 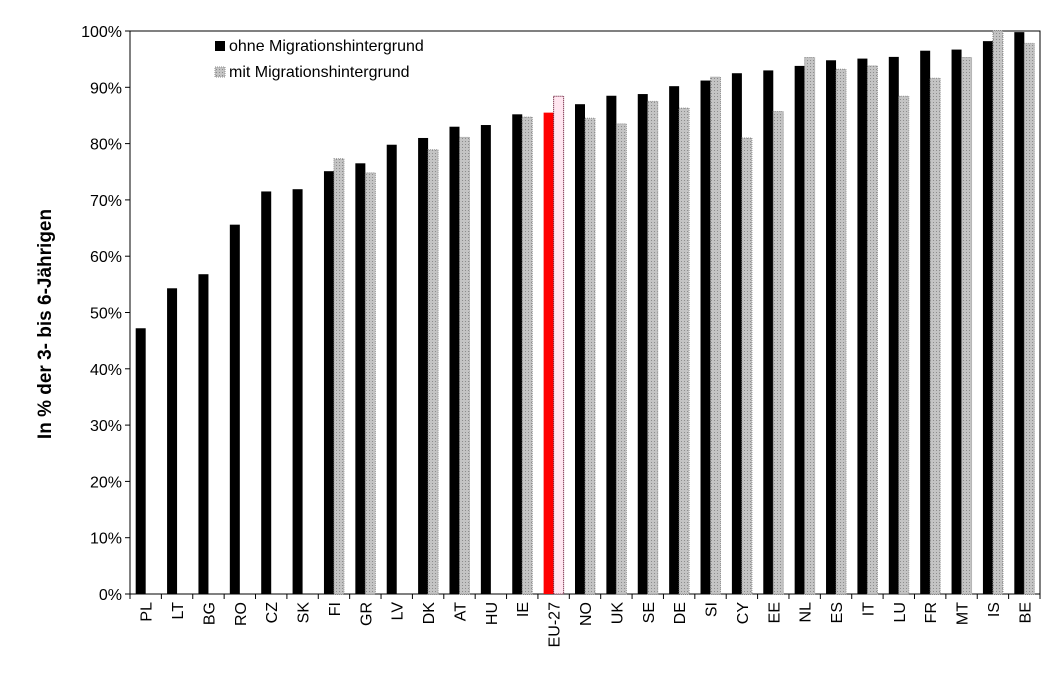 What do you see at coordinates (768, 332) in the screenshot?
I see `bar-ohne-ee` at bounding box center [768, 332].